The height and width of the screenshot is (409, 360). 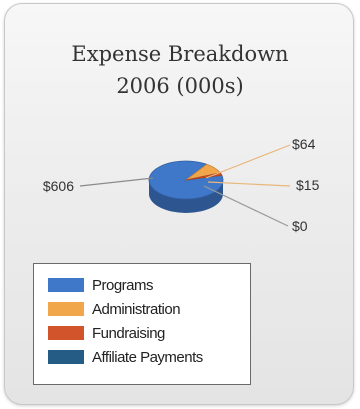 I want to click on value-label-fundraising: $15, so click(x=308, y=185).